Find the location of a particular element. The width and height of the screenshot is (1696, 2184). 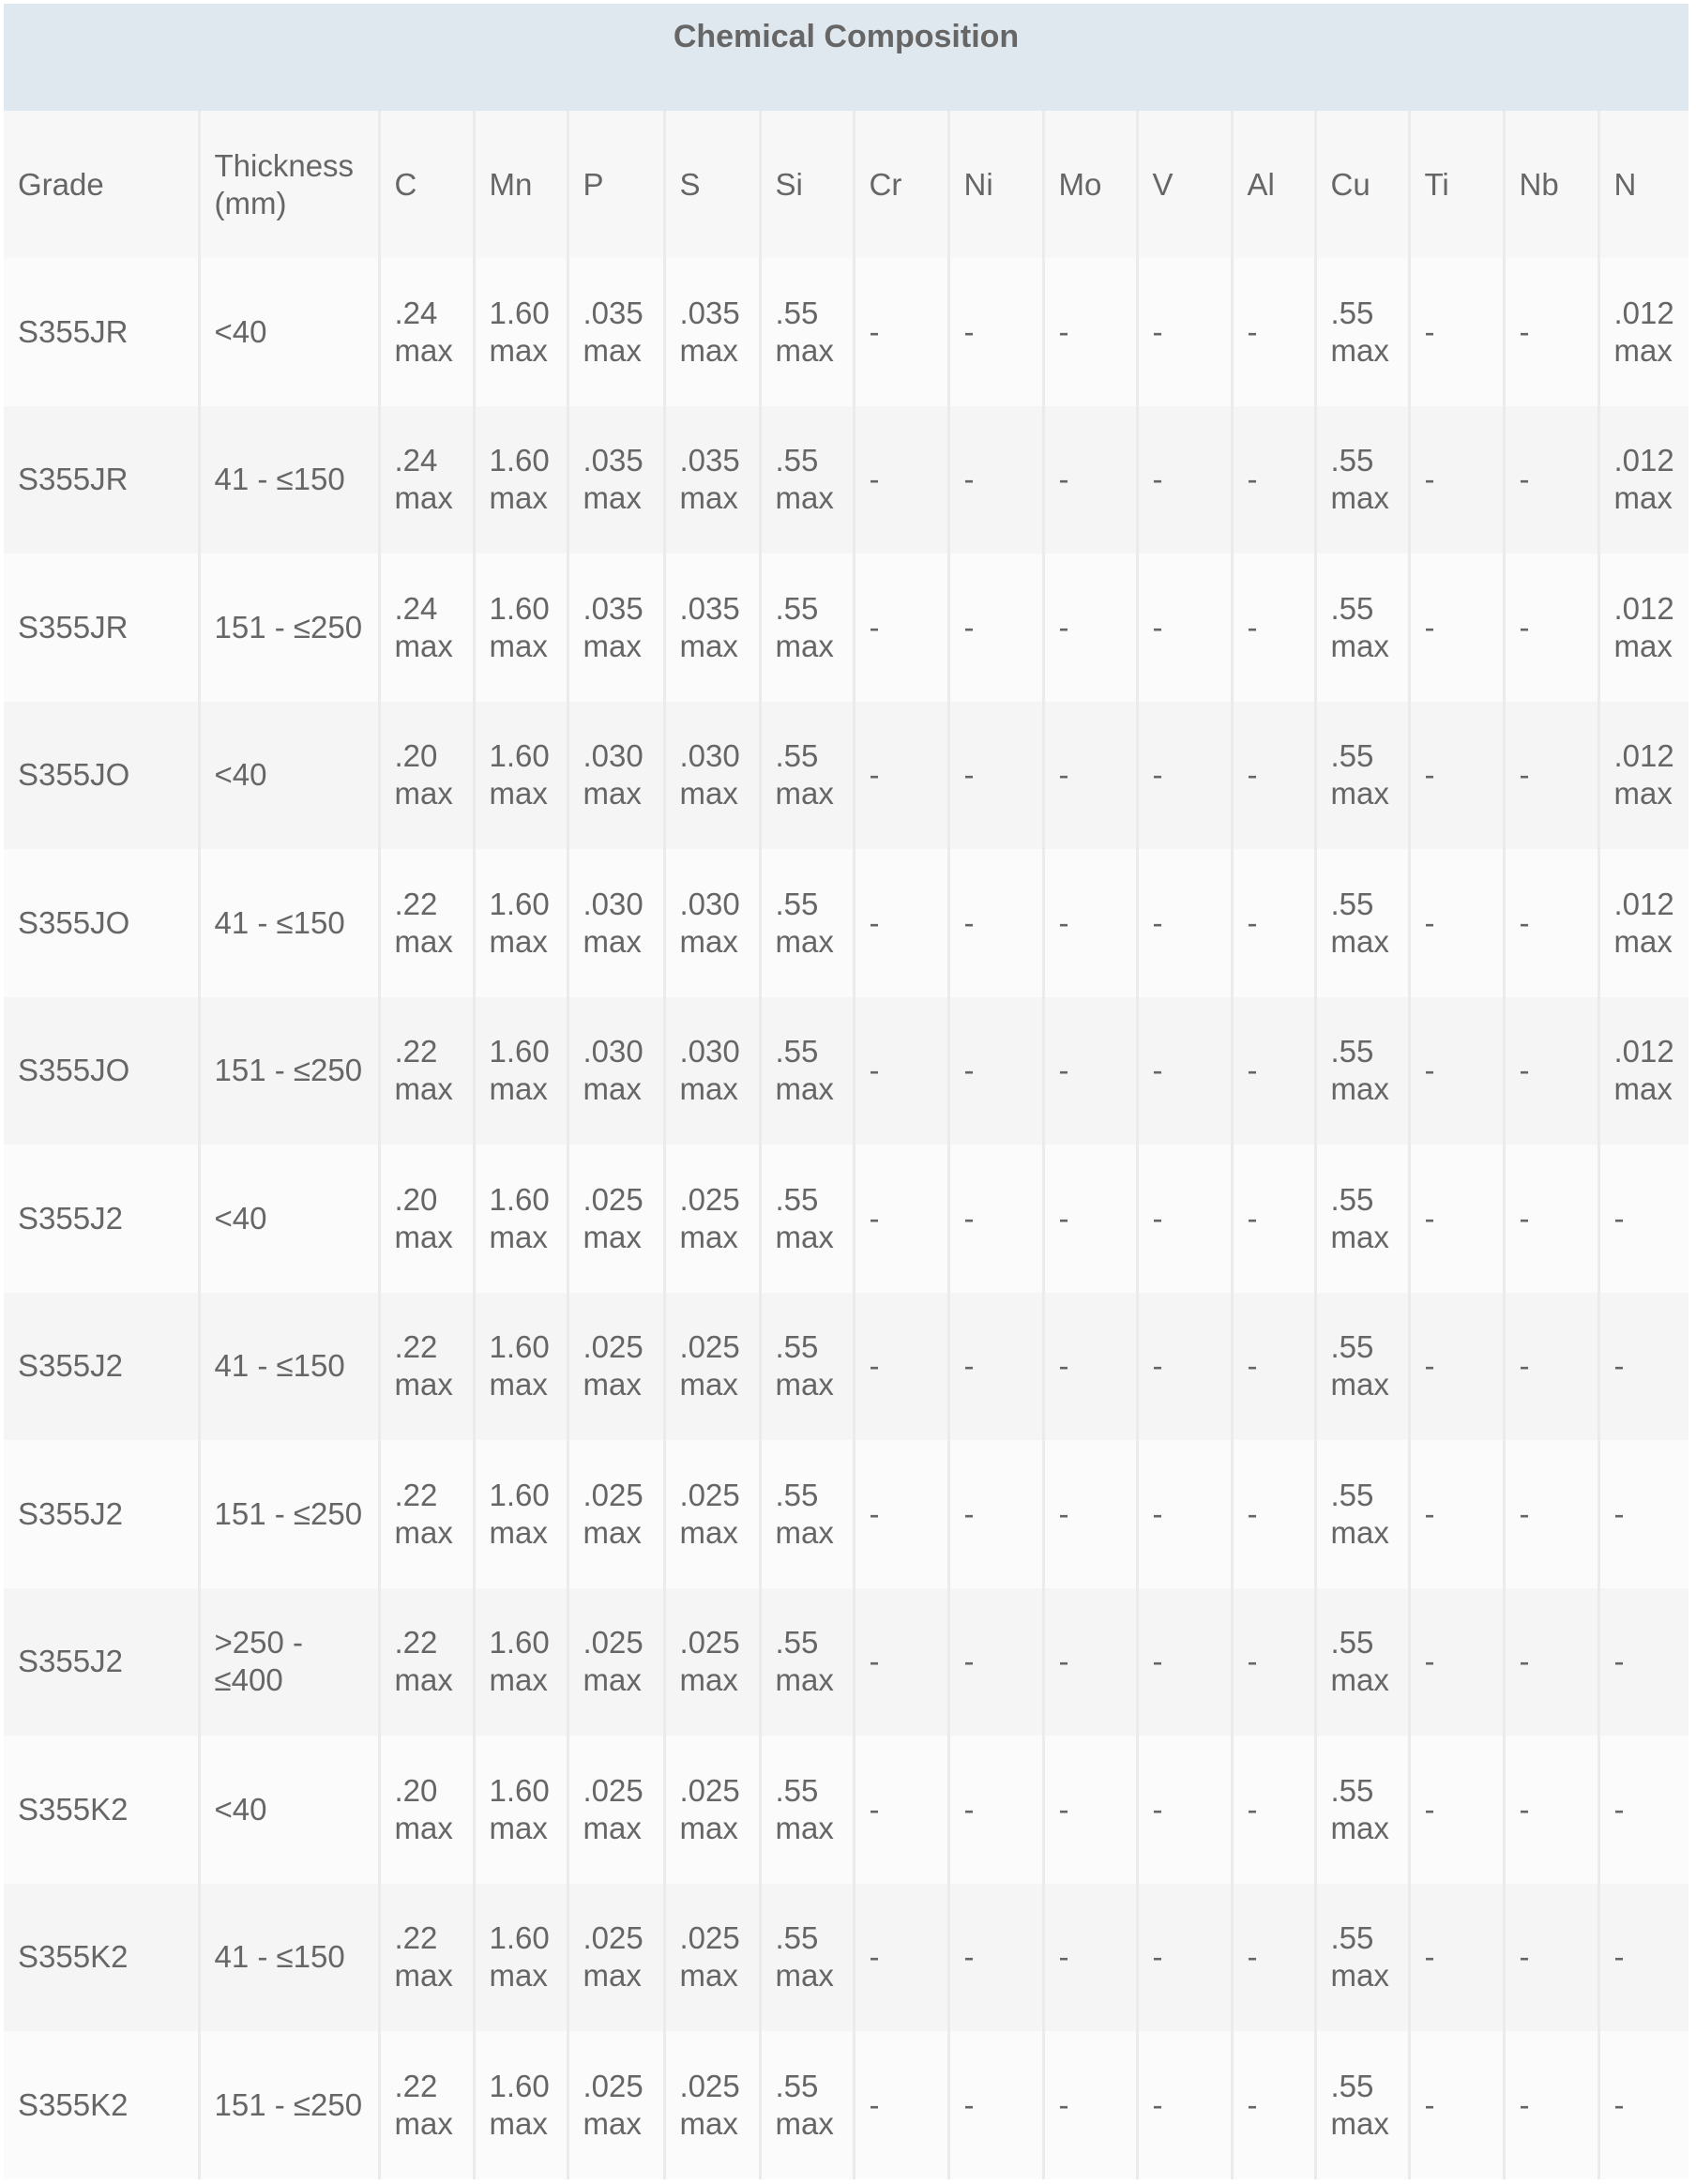

table-cell: .24 max is located at coordinates (426, 332).